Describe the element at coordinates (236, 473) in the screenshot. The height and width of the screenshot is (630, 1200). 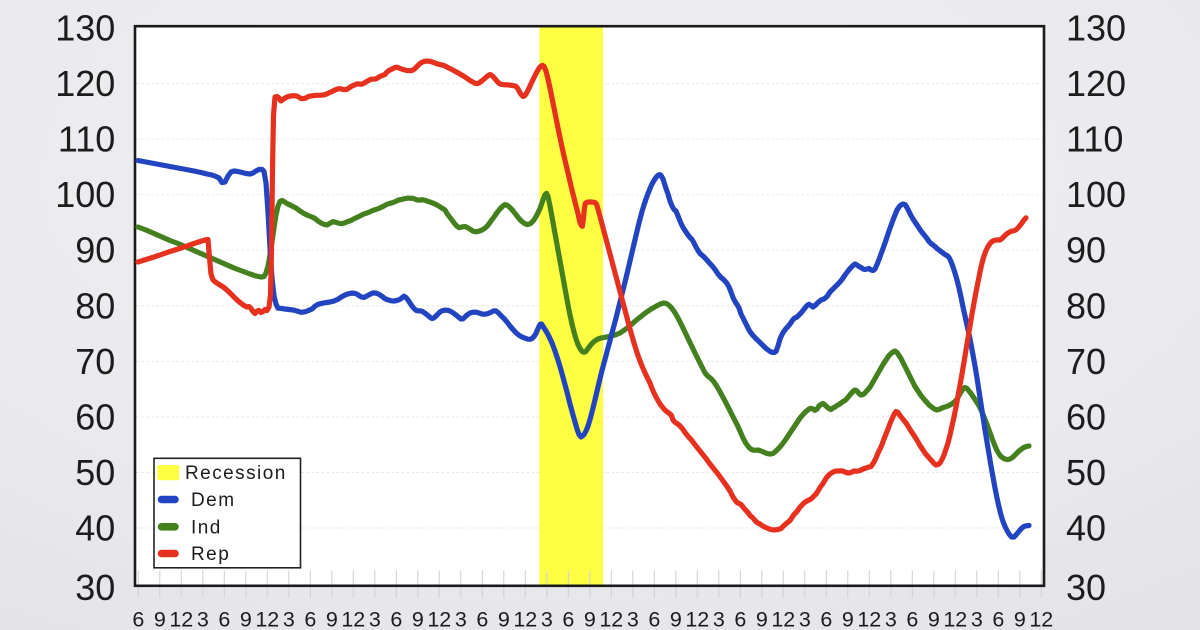
I see `svg-text: Recession` at that location.